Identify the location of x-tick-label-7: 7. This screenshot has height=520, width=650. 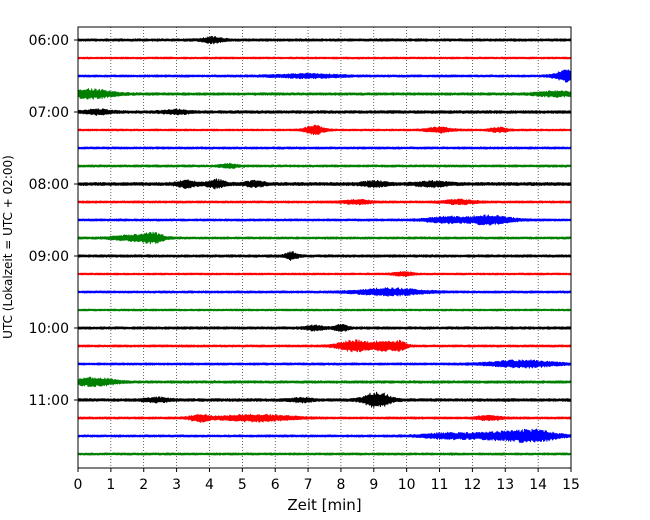
(308, 485).